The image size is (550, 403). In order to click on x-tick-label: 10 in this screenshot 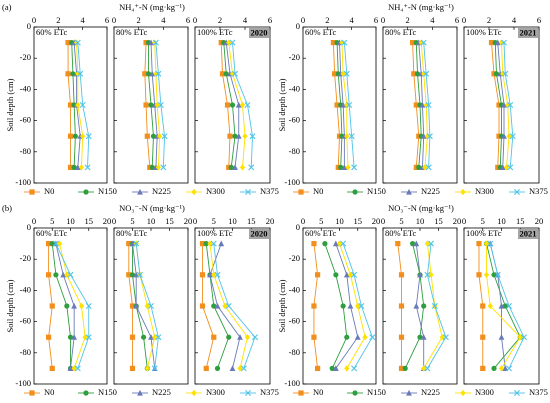, I will do `click(70, 221)`.